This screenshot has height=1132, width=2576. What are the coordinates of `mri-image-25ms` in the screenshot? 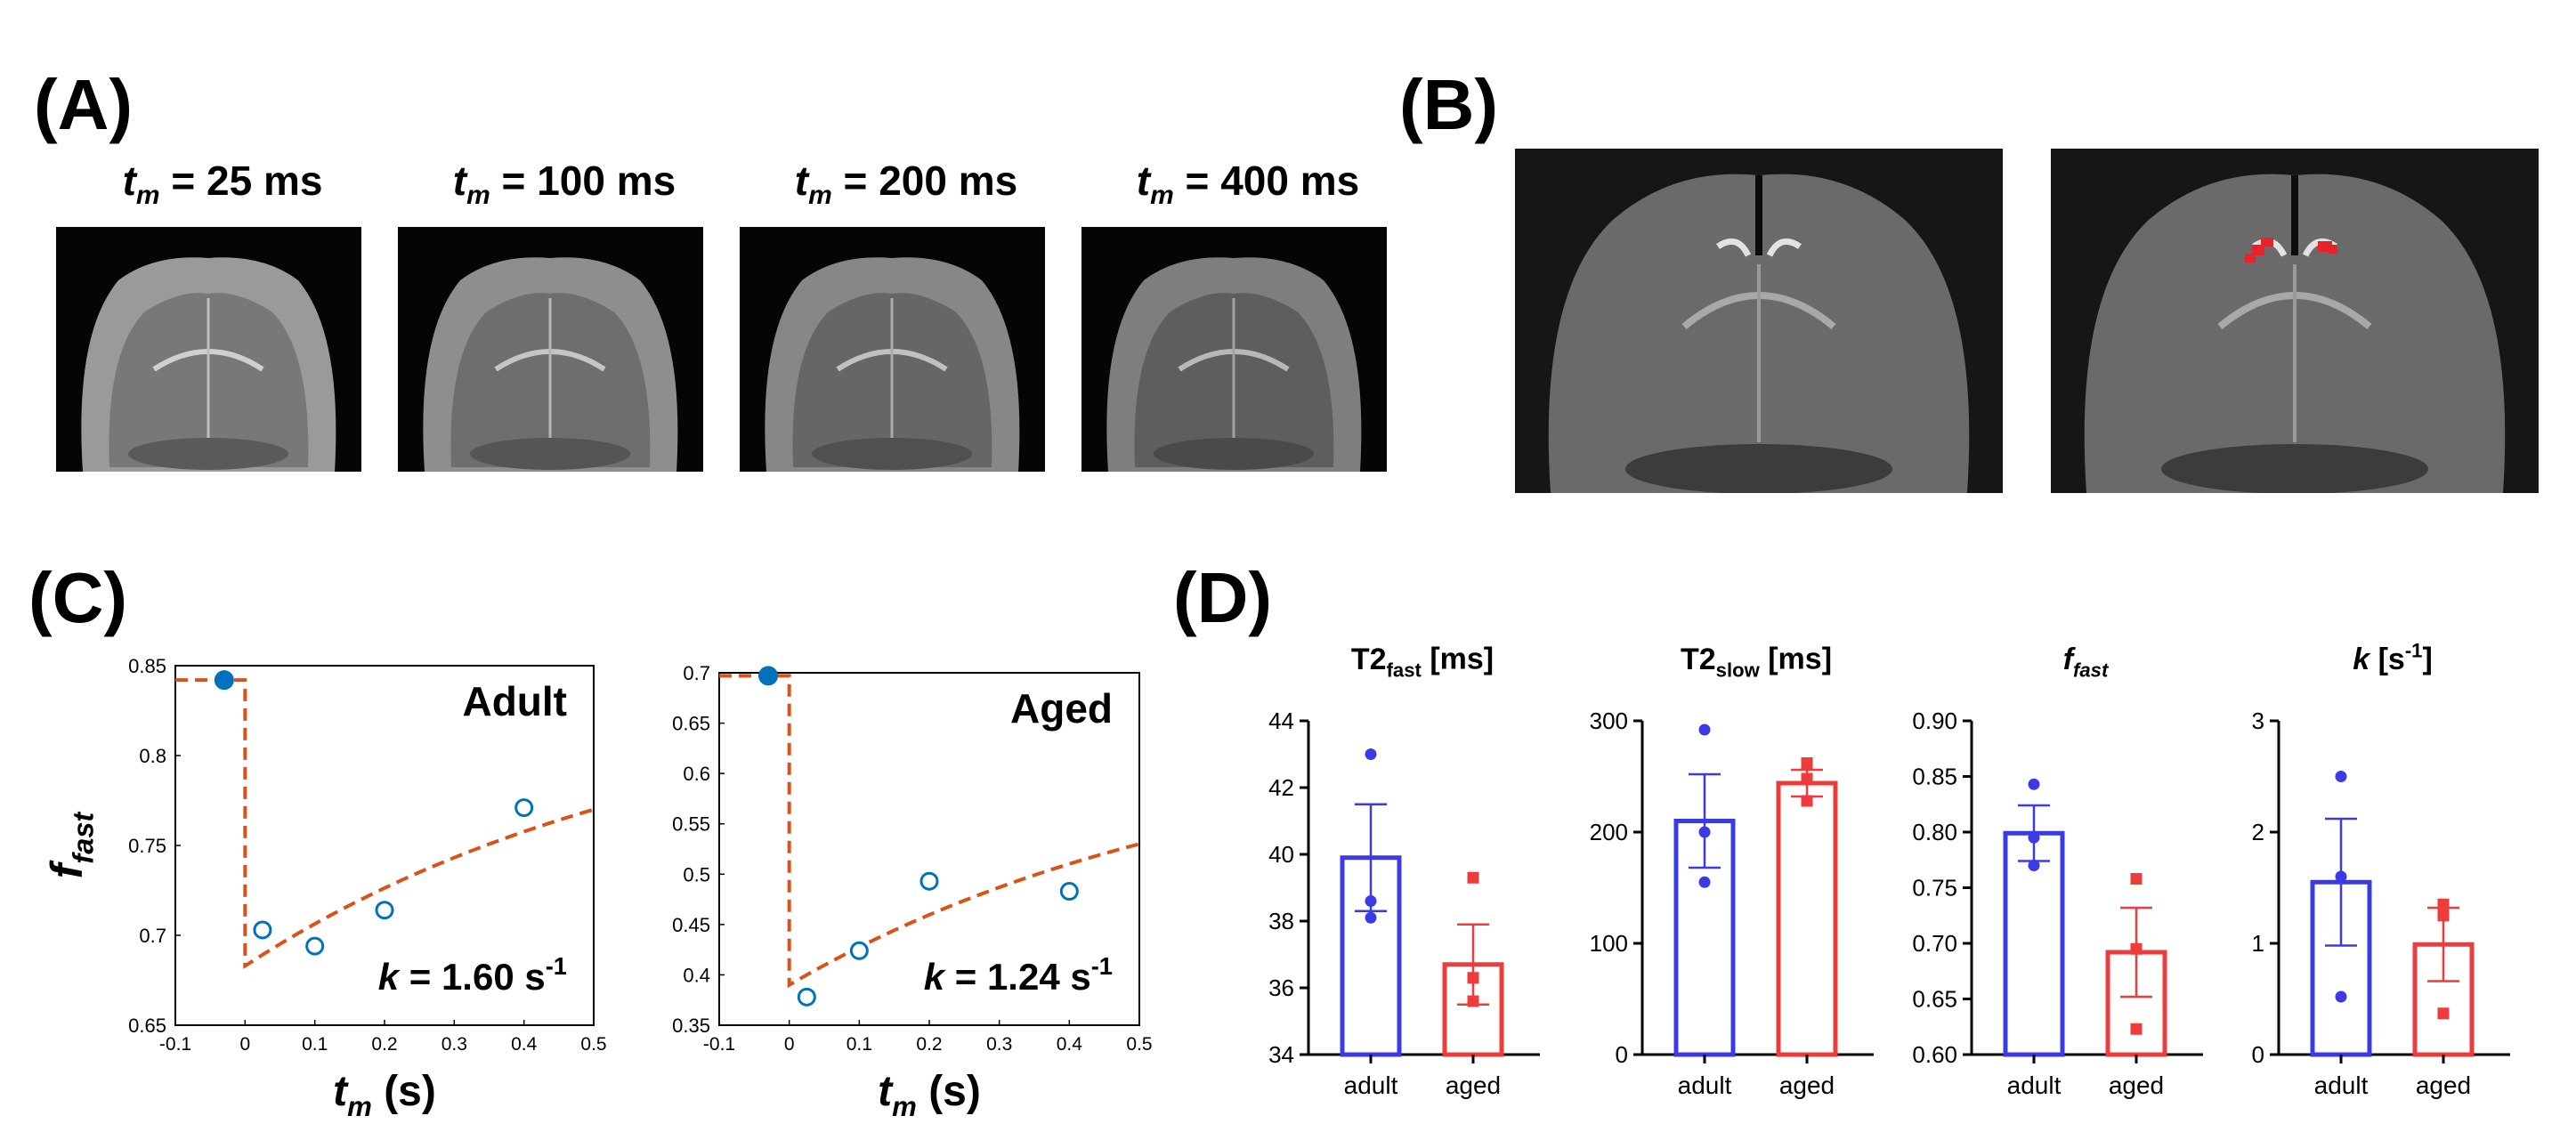 It's located at (208, 349).